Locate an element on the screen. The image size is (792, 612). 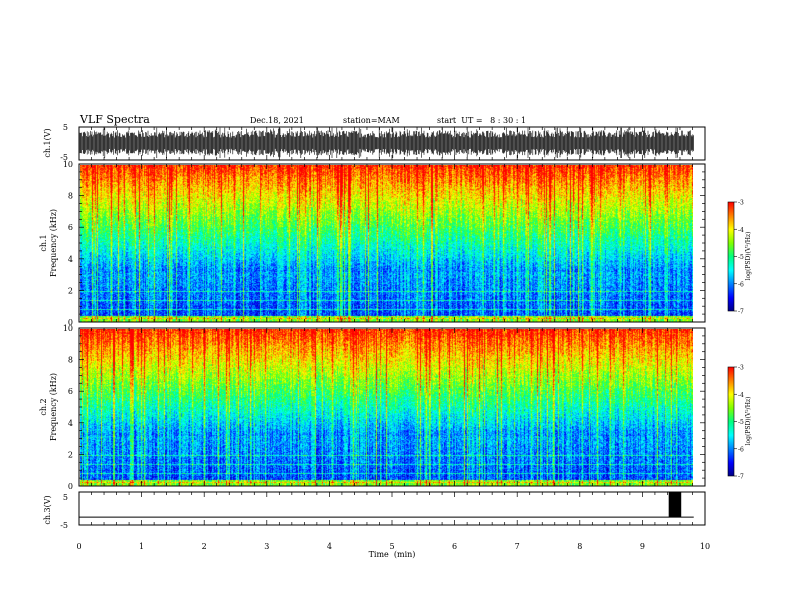
ch1-ytick-top: 5 is located at coordinates (65, 127).